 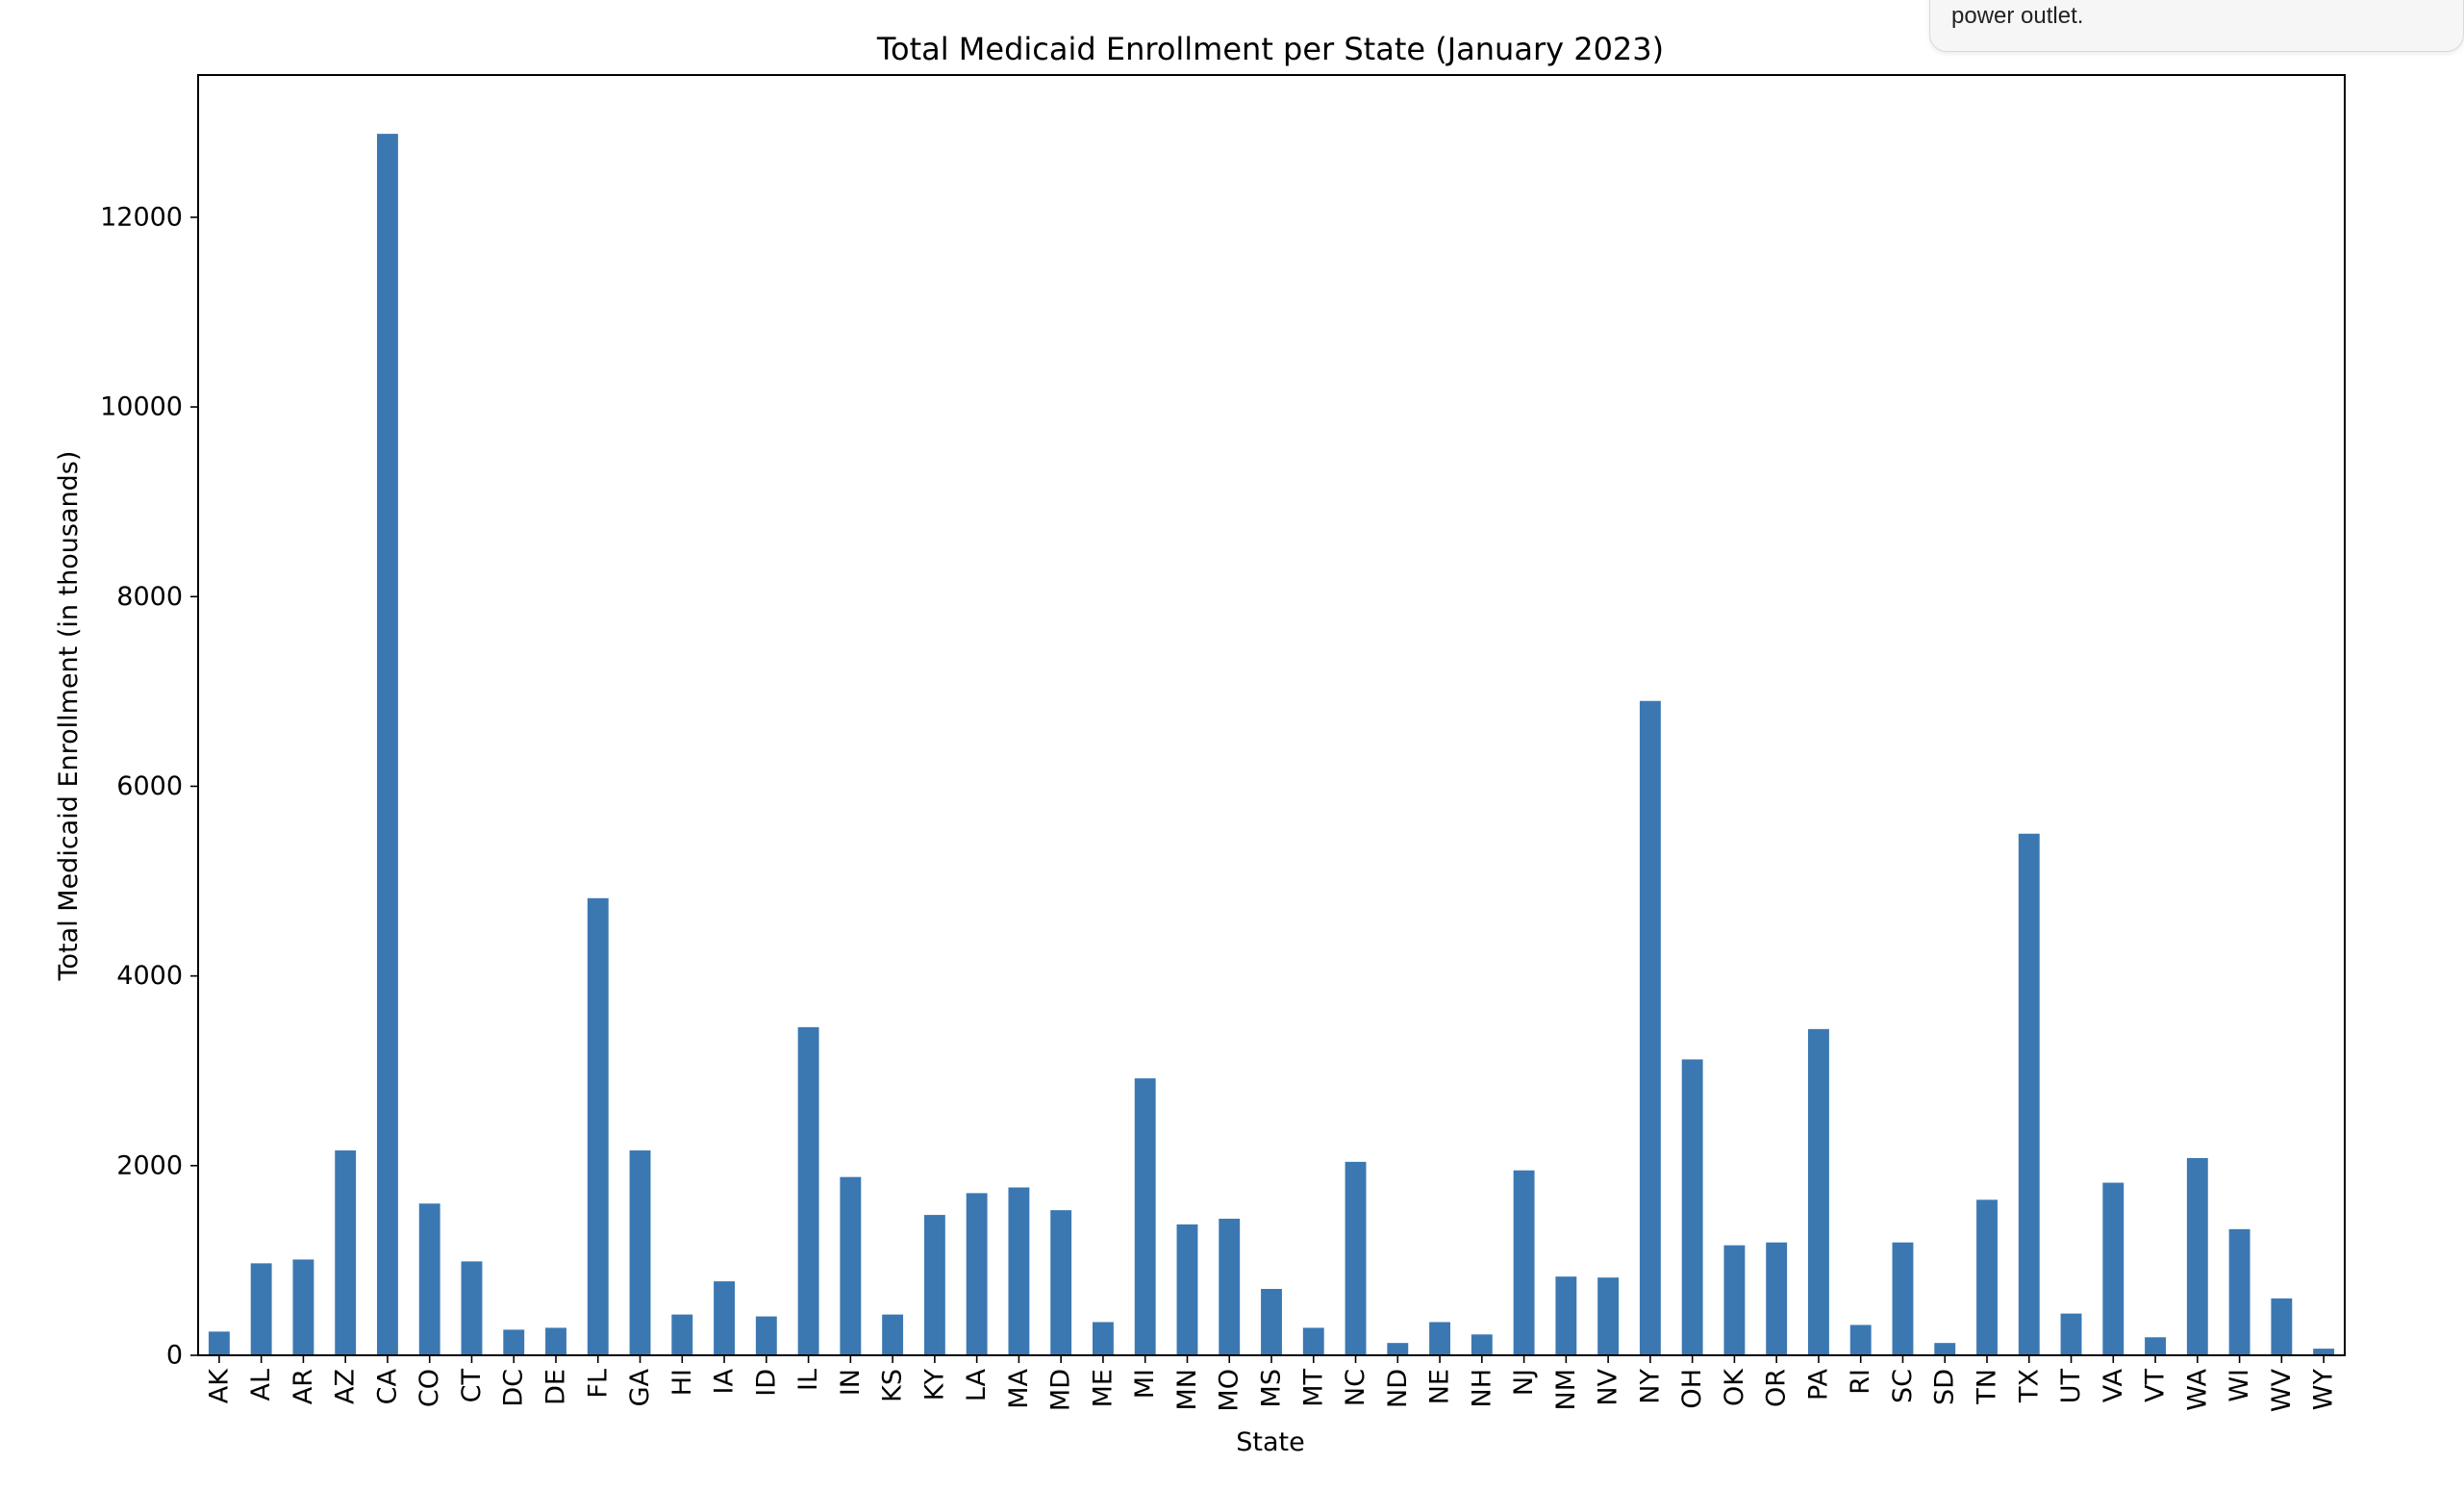 What do you see at coordinates (1440, 1386) in the screenshot?
I see `x-tick-label-ne: NE` at bounding box center [1440, 1386].